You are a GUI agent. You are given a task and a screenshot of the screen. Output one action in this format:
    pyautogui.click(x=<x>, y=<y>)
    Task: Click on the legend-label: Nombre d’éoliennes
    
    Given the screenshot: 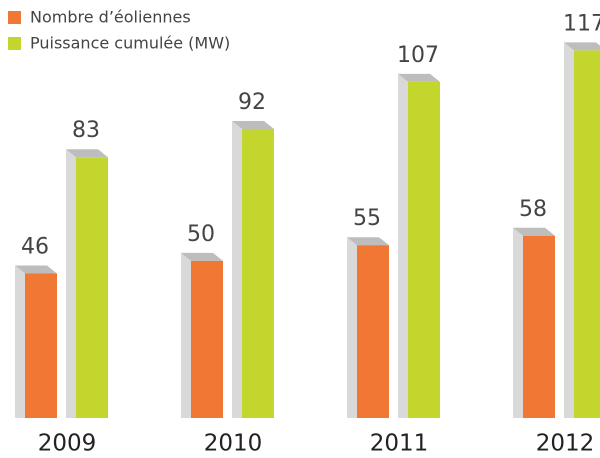 What is the action you would take?
    pyautogui.click(x=110, y=17)
    